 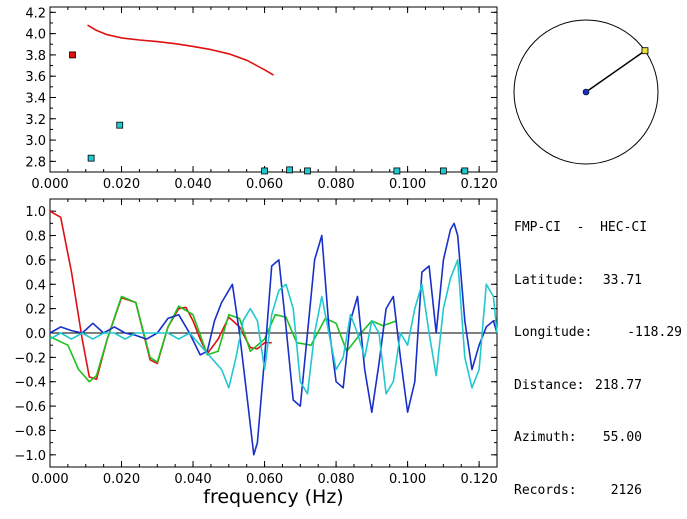 What do you see at coordinates (598, 438) in the screenshot?
I see `info-row-azimuth: Azimuth: 55.00` at bounding box center [598, 438].